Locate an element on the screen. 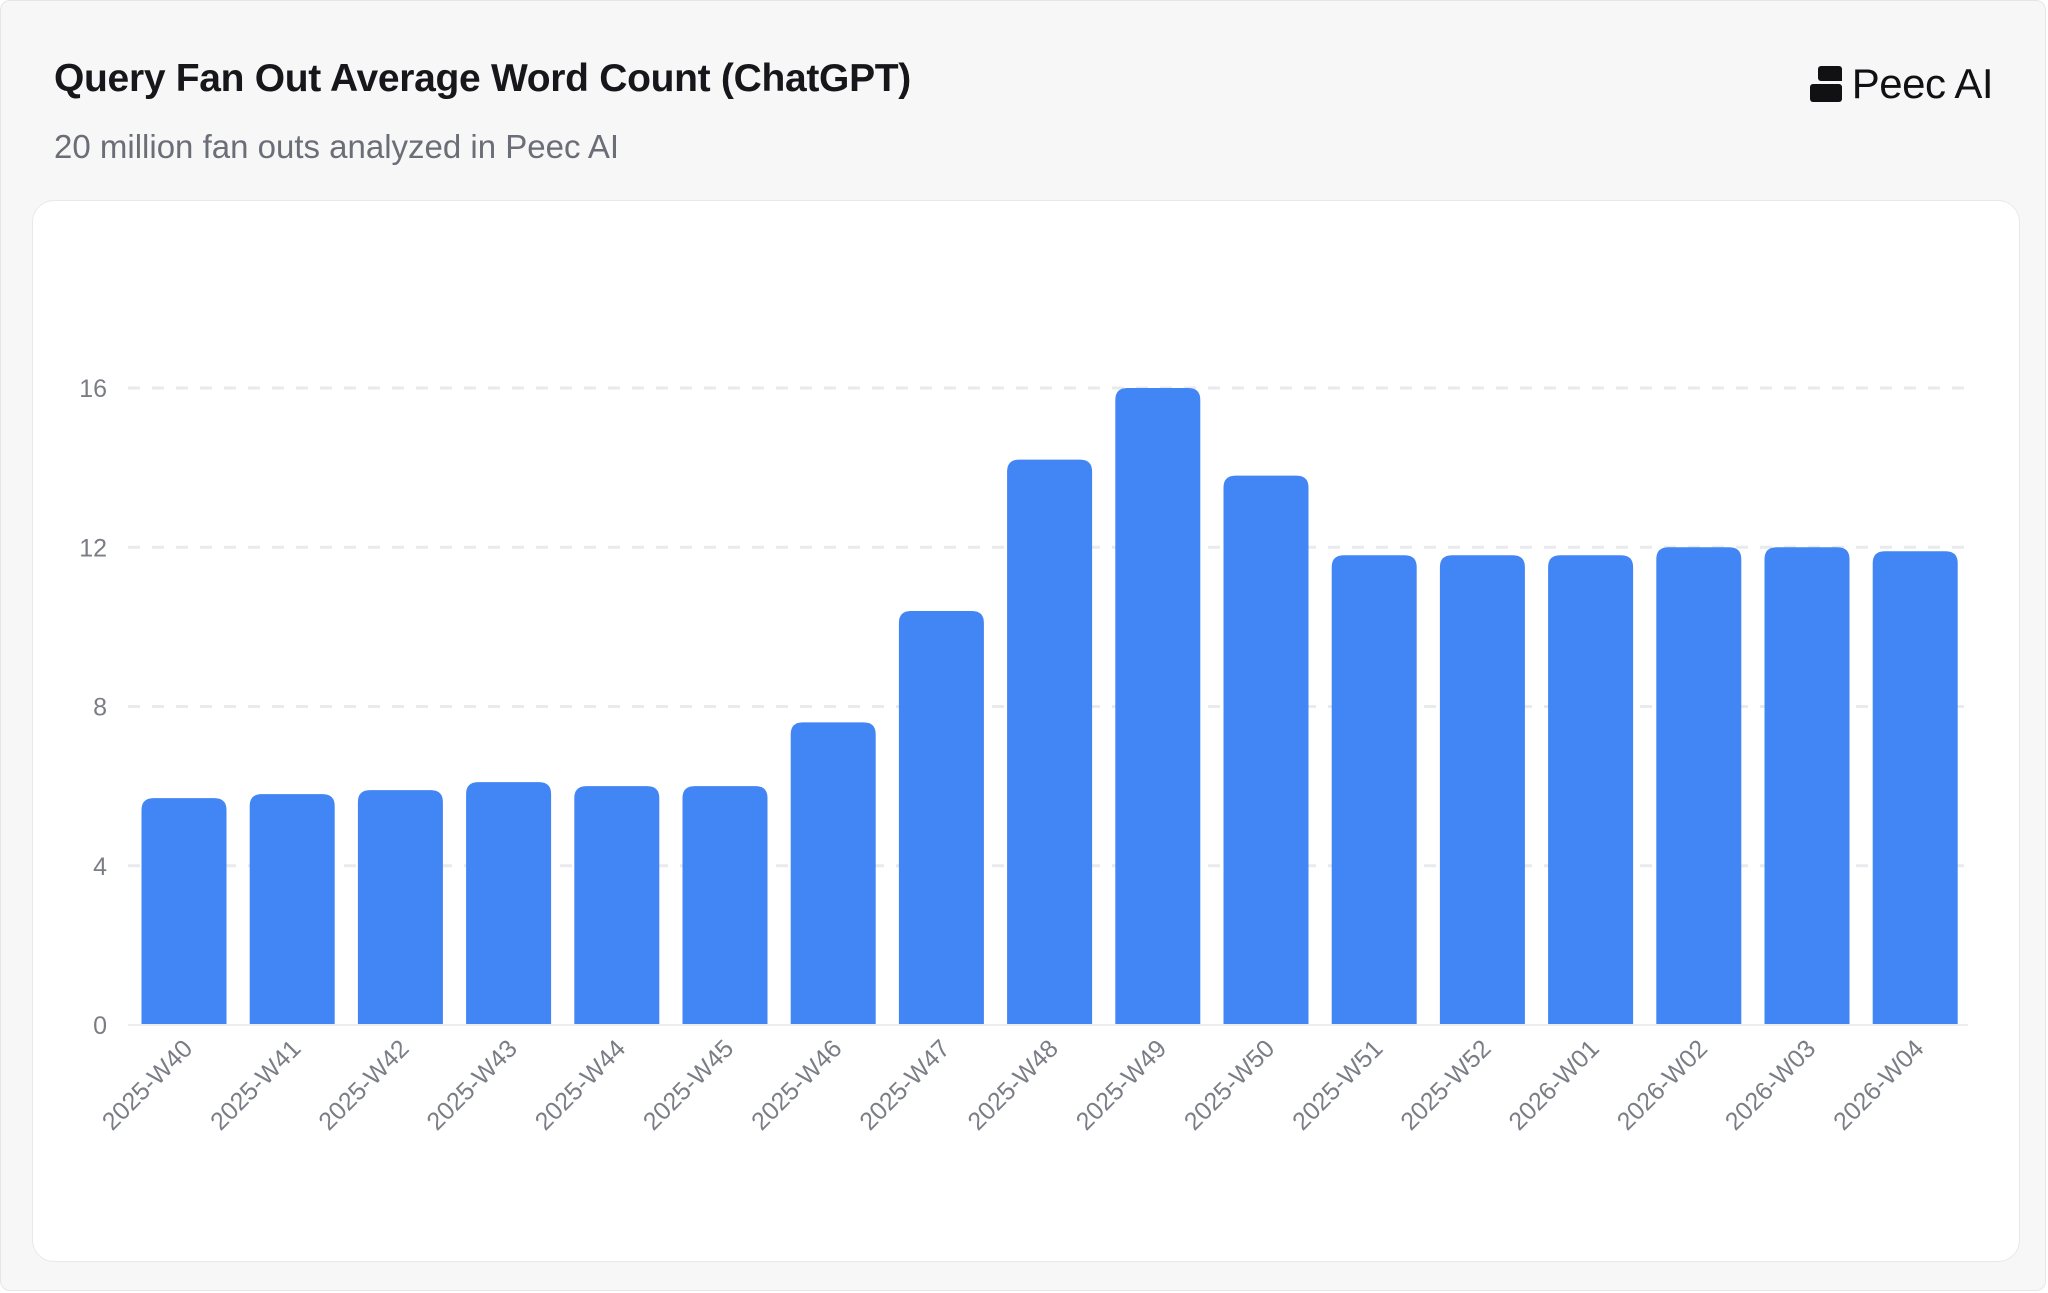 Image resolution: width=2048 pixels, height=1293 pixels. y-tick-label: 8 is located at coordinates (100, 708).